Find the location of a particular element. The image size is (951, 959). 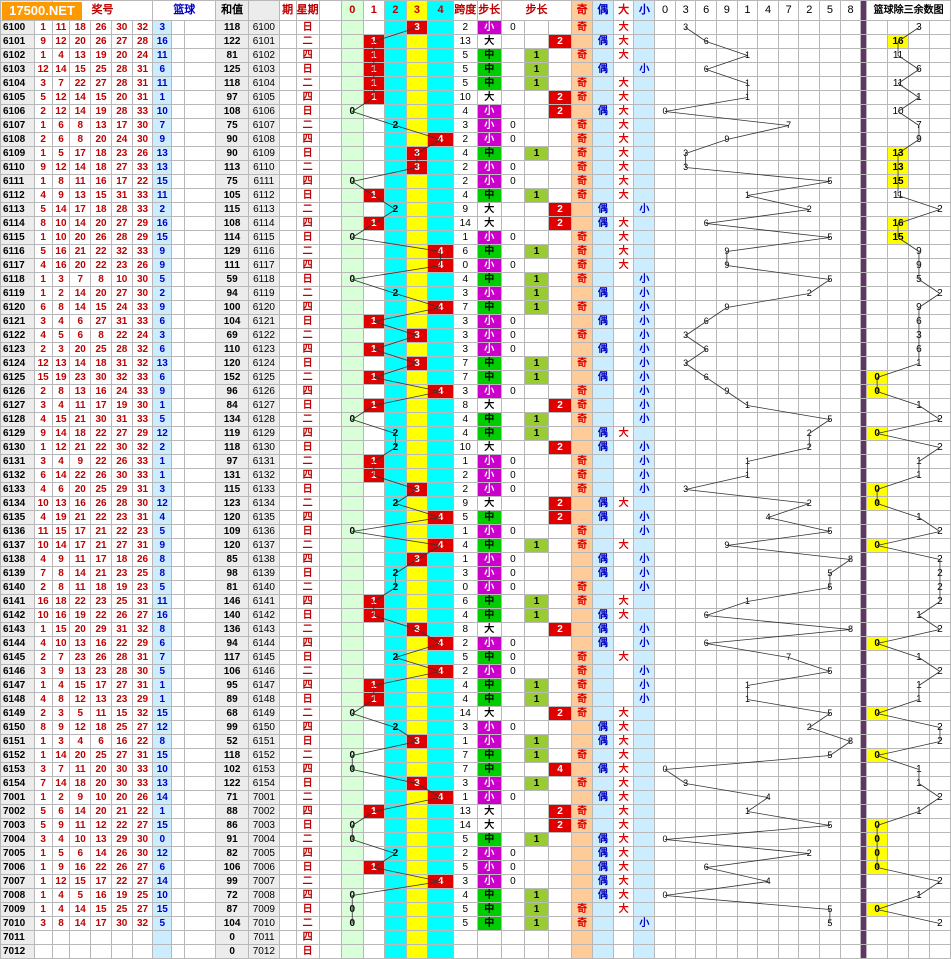

tail-6-cell is located at coordinates (706, 755).